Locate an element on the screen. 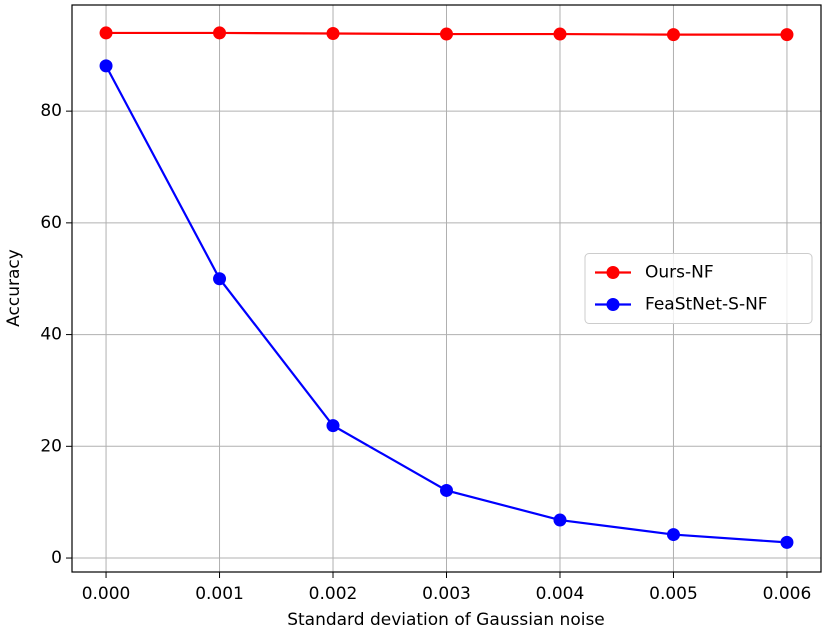  x-tick-label: 0.001 is located at coordinates (219, 594).